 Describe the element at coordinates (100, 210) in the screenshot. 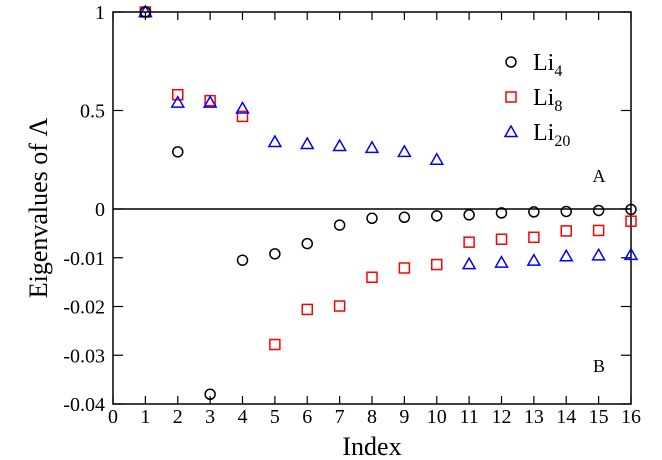

I see `y-tick-label: 0` at that location.